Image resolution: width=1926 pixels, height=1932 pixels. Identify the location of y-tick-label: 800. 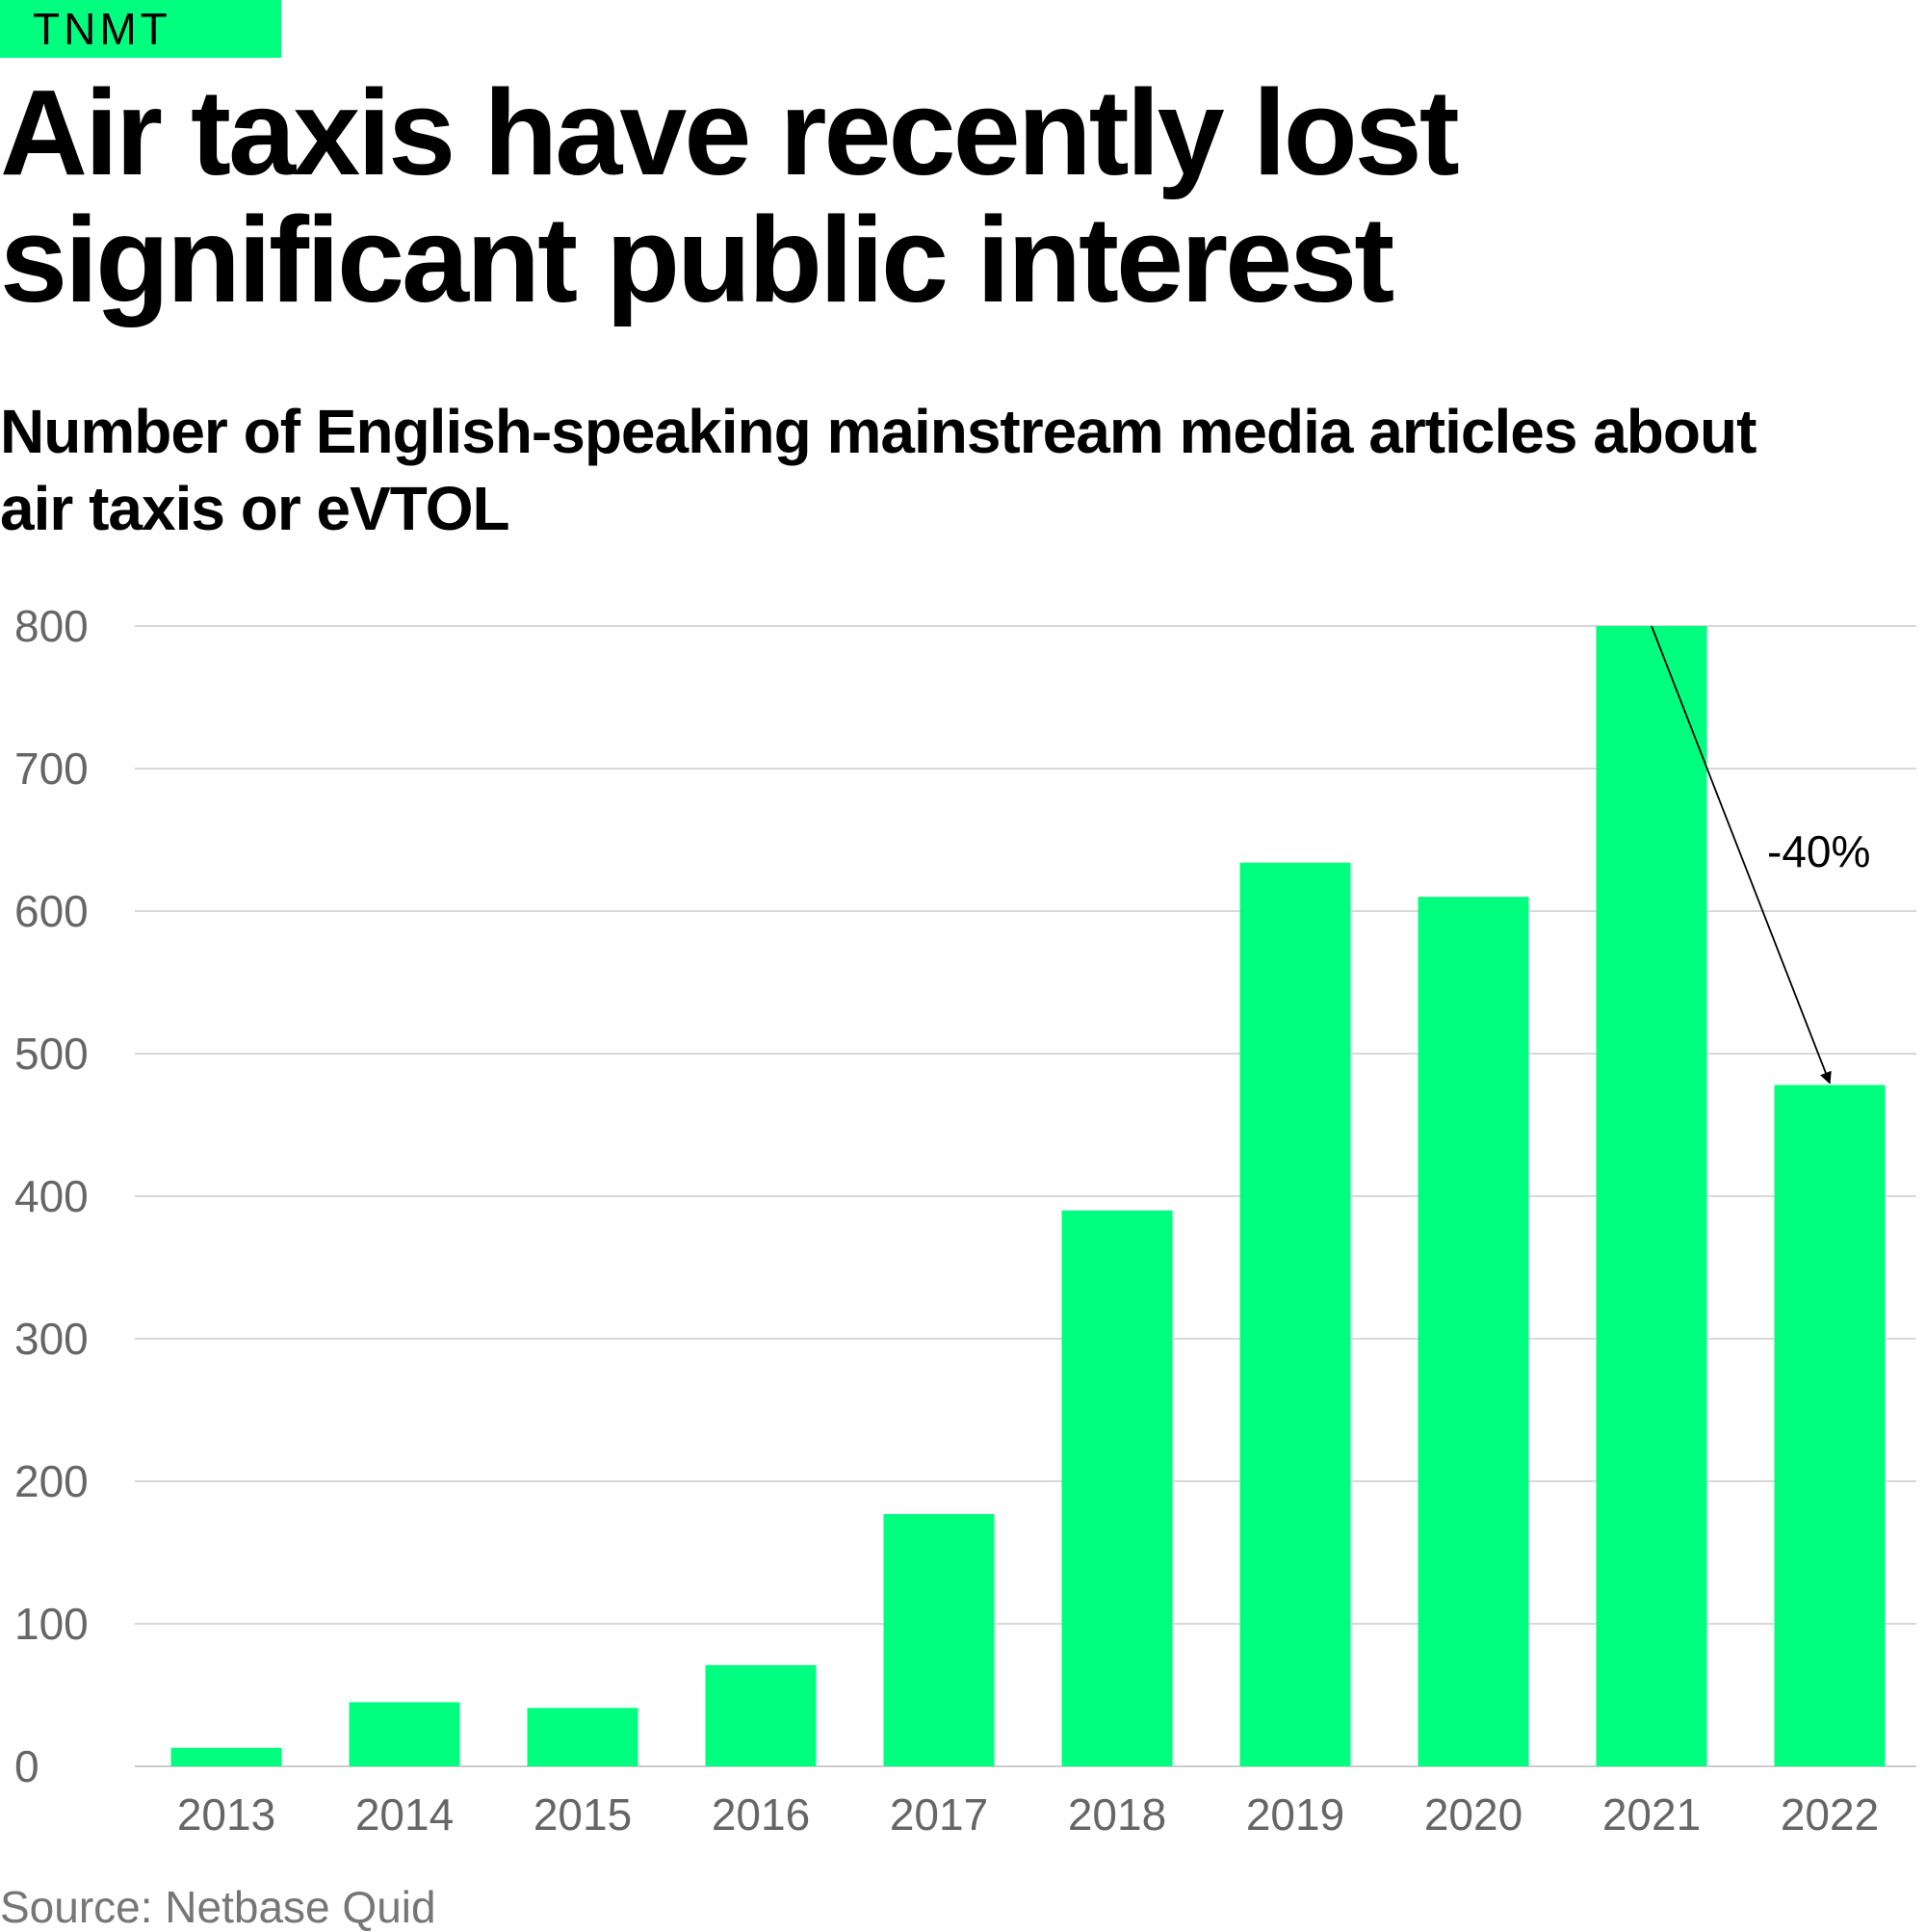
(51, 626).